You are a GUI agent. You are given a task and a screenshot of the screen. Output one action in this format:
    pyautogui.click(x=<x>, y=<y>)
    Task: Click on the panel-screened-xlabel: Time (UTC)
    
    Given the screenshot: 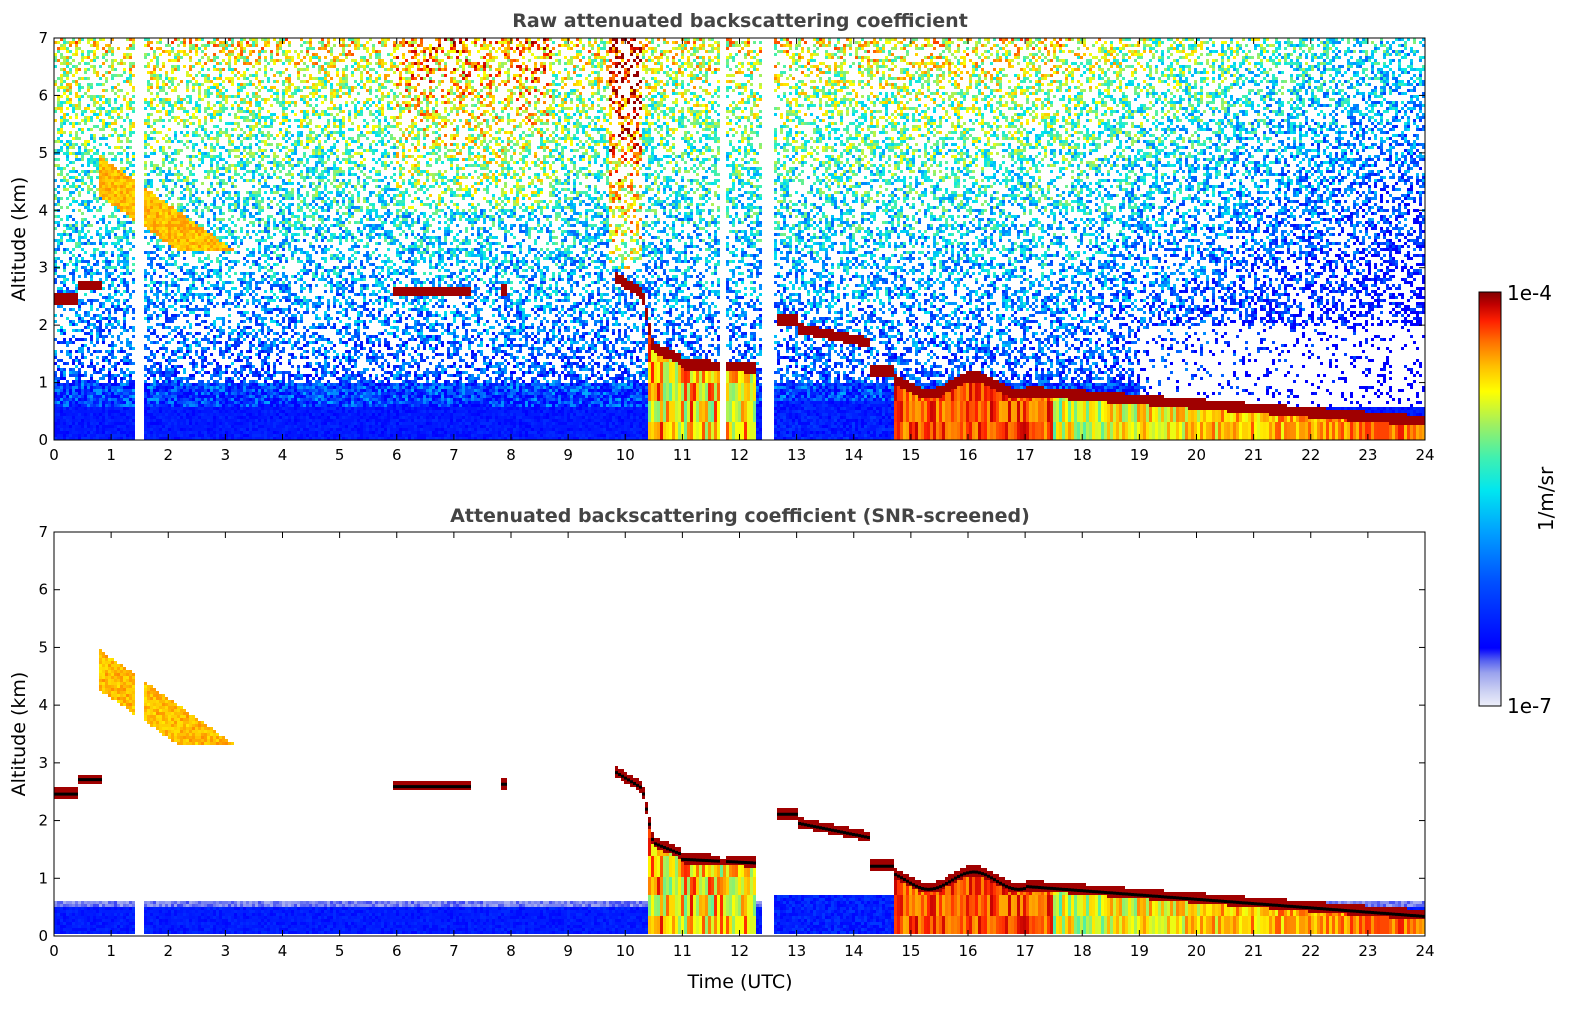 What is the action you would take?
    pyautogui.click(x=739, y=982)
    